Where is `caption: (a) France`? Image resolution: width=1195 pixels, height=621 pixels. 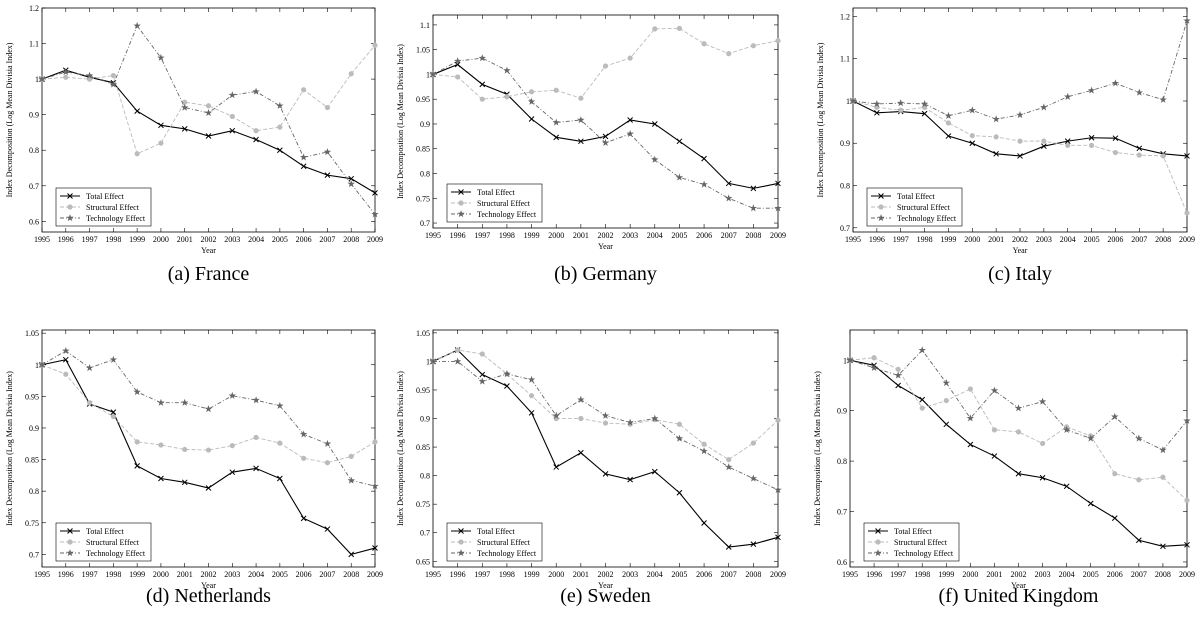
caption: (a) France is located at coordinates (209, 274).